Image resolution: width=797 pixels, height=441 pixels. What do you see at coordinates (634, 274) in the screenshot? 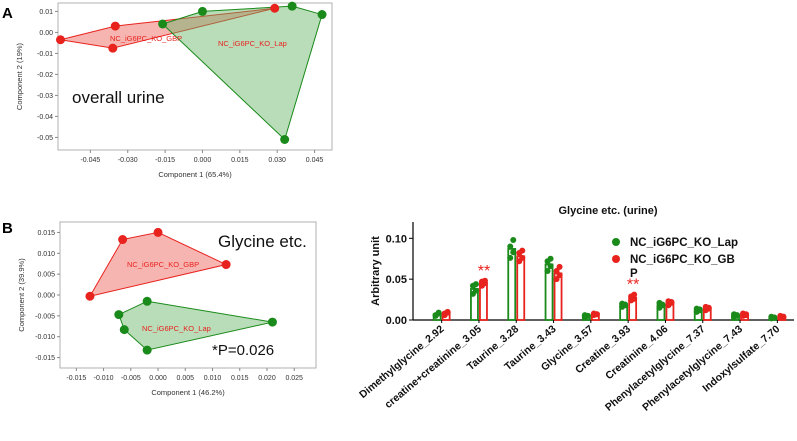
I see `legend-label-gbp-wrap: P` at bounding box center [634, 274].